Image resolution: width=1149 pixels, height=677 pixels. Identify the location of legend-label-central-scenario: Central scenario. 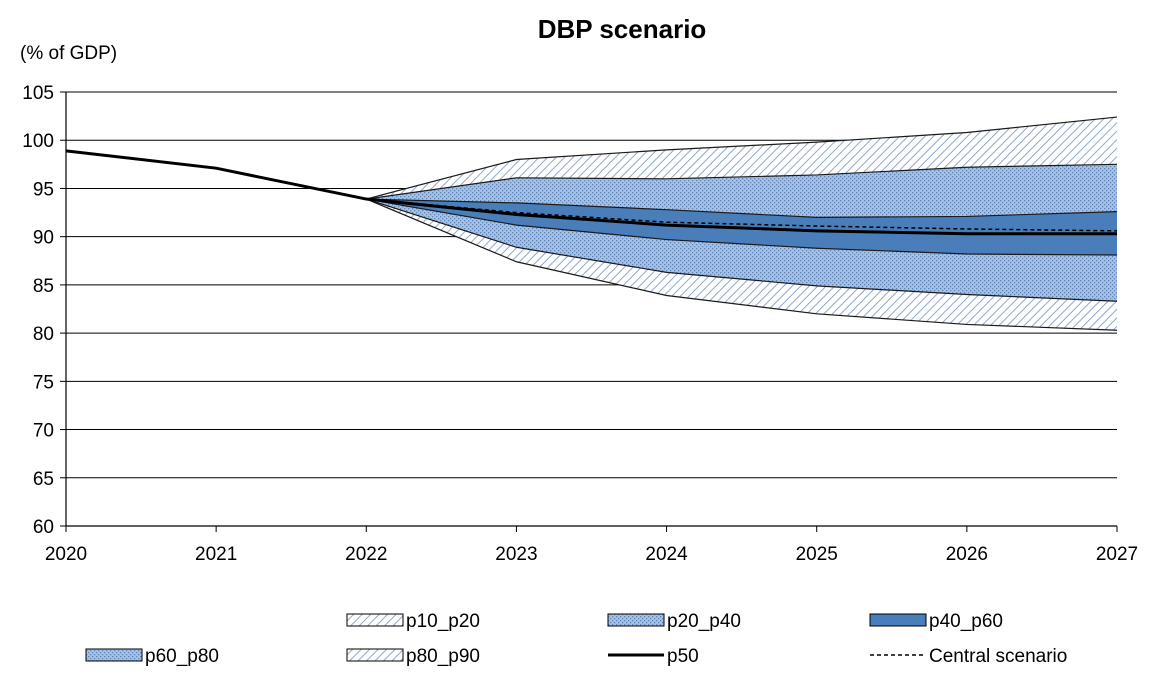
(998, 656).